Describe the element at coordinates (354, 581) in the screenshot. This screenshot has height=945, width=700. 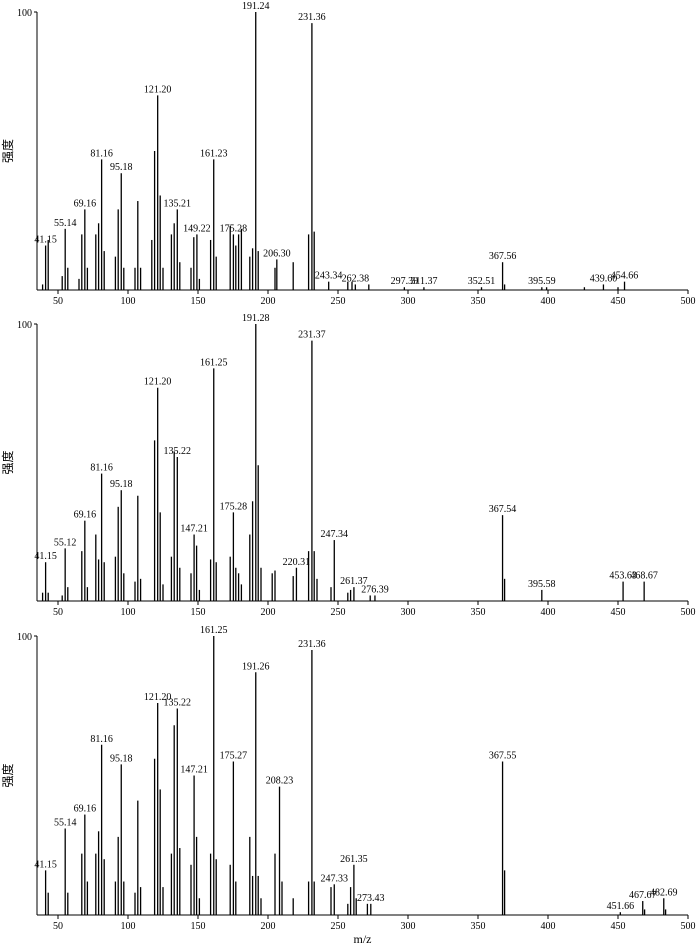
I see `peak-label: 261.37` at that location.